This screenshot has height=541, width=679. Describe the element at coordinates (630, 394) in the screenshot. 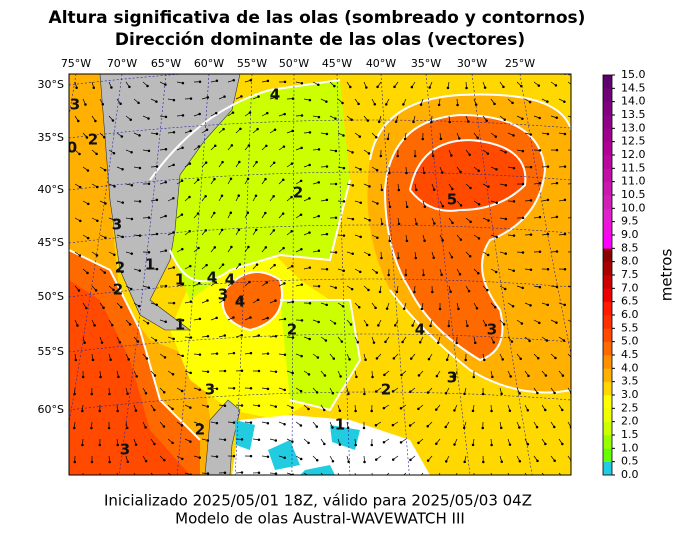

I see `colorbar-tick-label: 3.0` at that location.